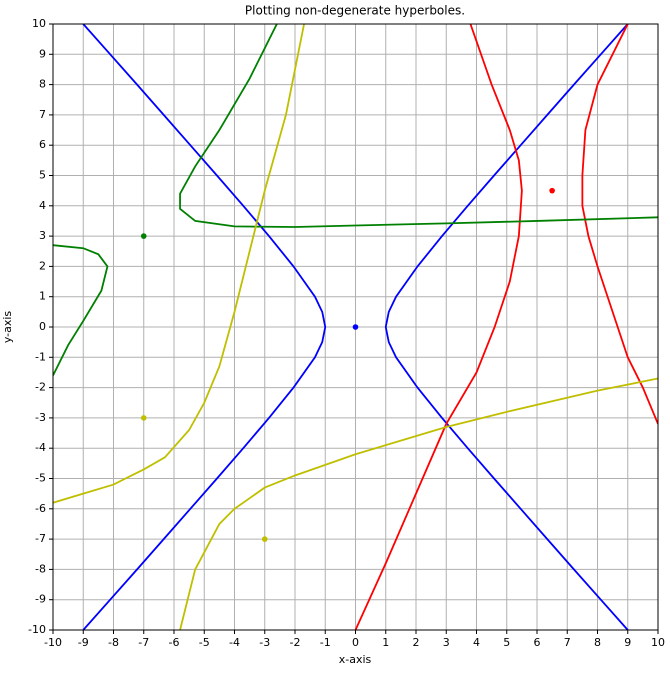 This screenshot has height=674, width=670. Describe the element at coordinates (42, 53) in the screenshot. I see `y-tick-label: 9` at that location.